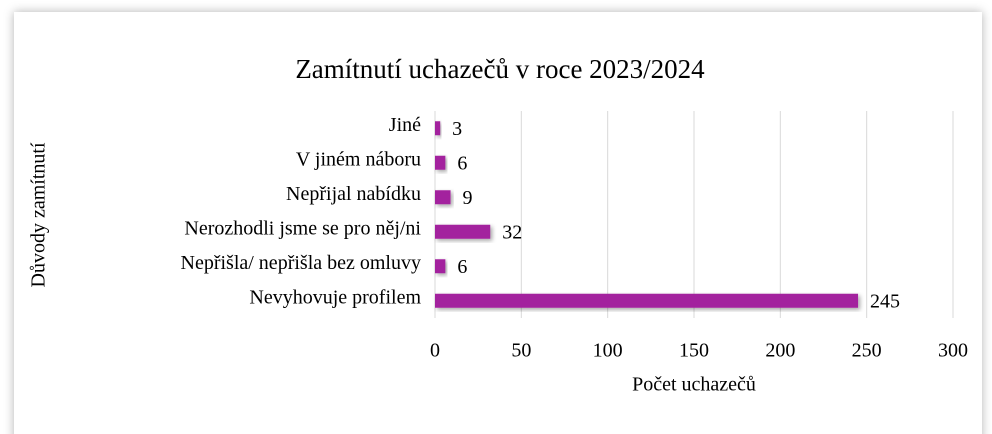 This screenshot has height=434, width=992. I want to click on y-tick-label: Nepřišla/ nepřišla bez omluvy, so click(301, 263).